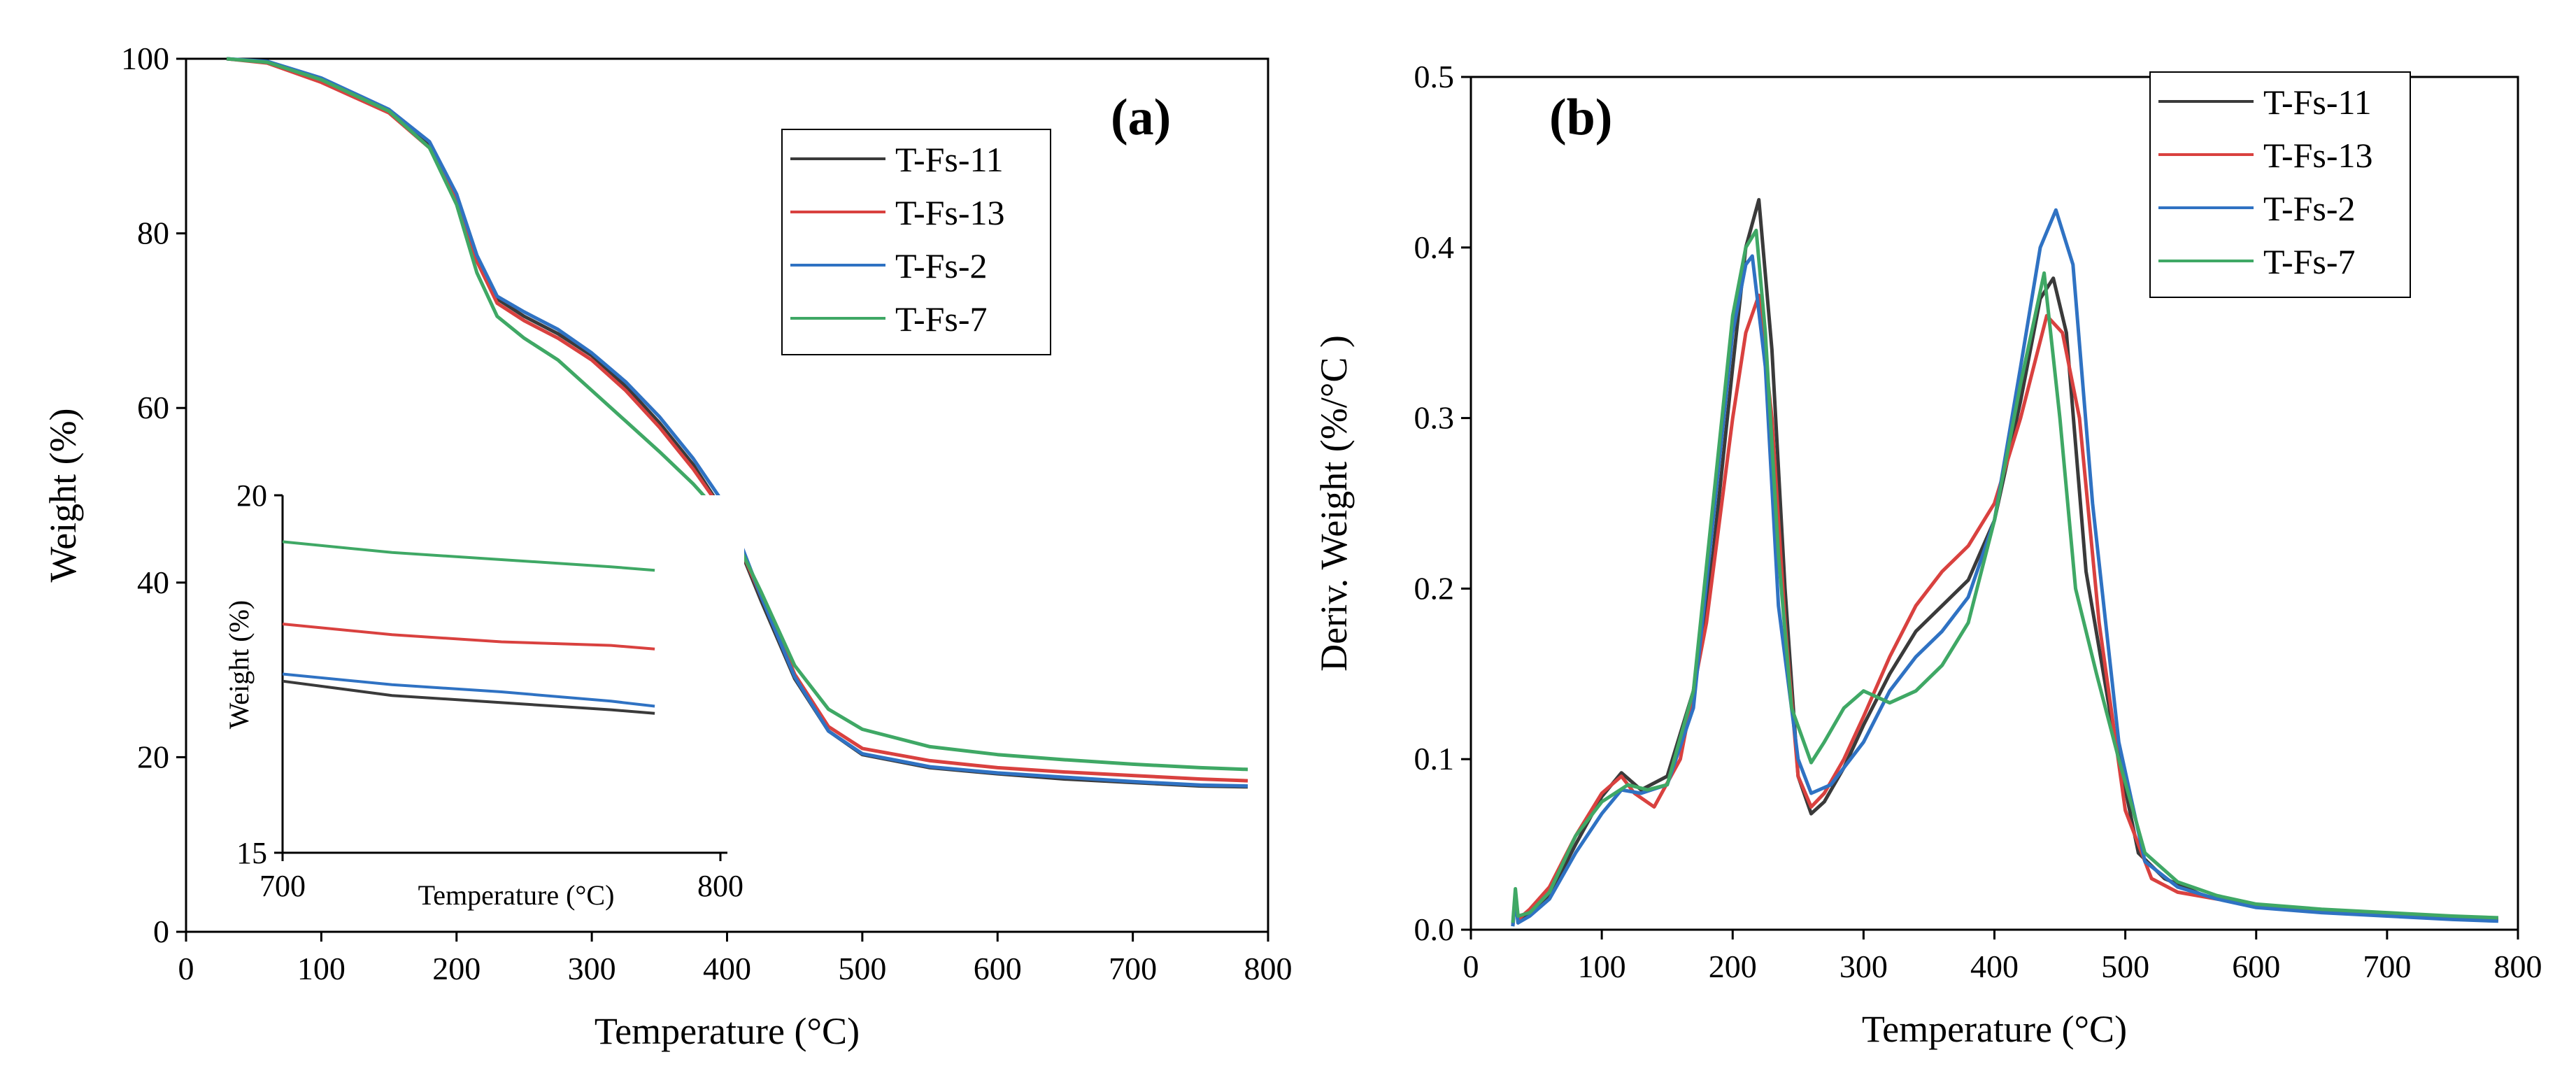  What do you see at coordinates (1442, 503) in the screenshot?
I see `panel-b-y-ticks: 0.0 0.1 0.2 0.3 0.4 0.5` at bounding box center [1442, 503].